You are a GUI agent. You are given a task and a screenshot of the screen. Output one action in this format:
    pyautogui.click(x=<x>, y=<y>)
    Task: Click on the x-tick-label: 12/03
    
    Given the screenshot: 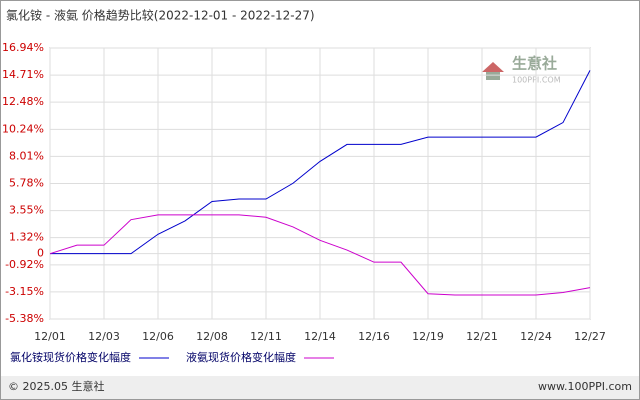 What is the action you would take?
    pyautogui.click(x=104, y=336)
    